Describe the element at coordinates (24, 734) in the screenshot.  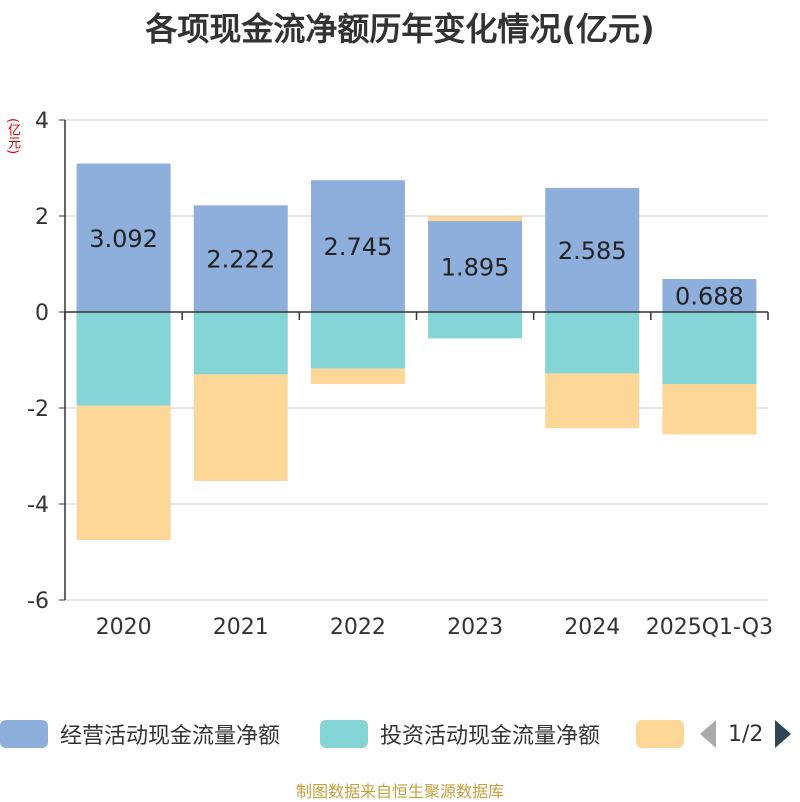
I see `legend-swatch-operating` at that location.